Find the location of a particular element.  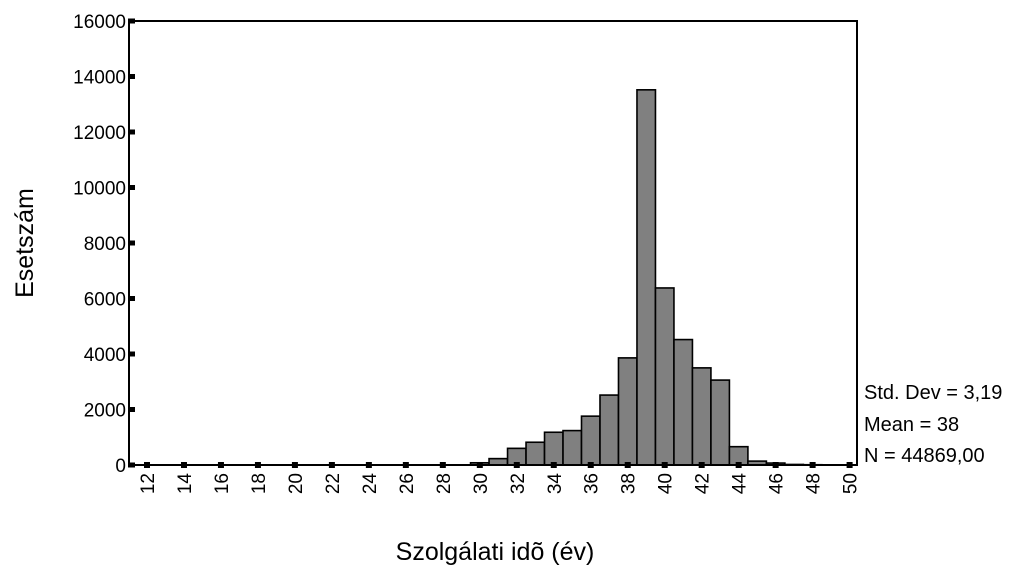

x-tick-label: 22 is located at coordinates (333, 483).